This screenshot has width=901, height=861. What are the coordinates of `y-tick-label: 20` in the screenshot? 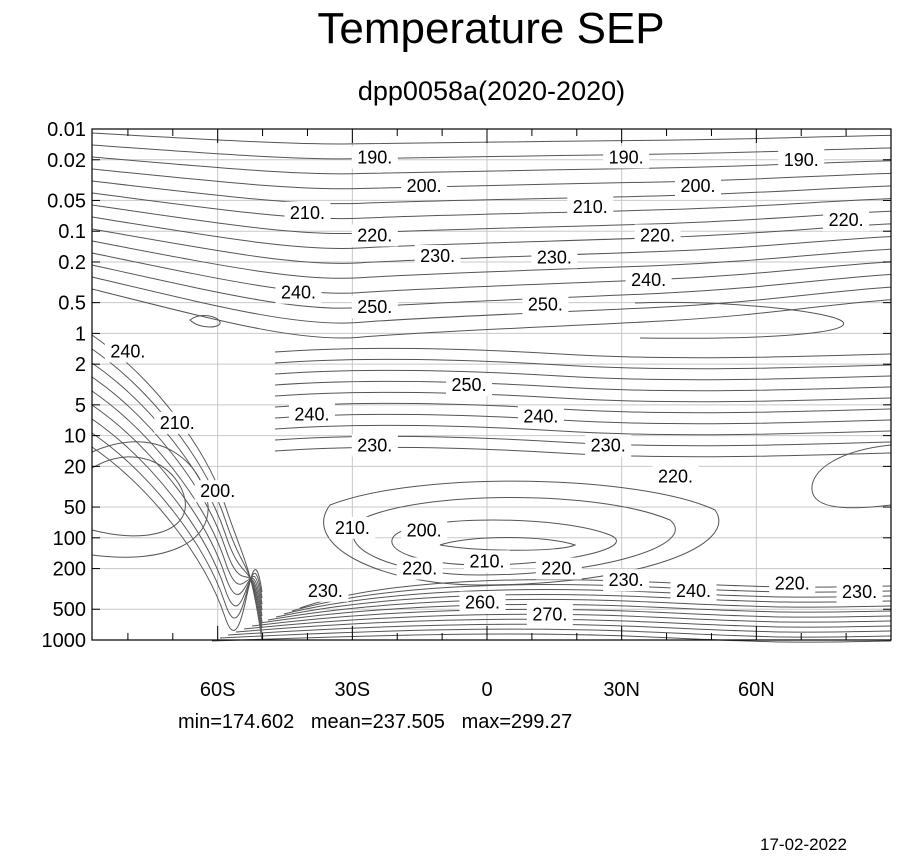 It's located at (75, 467).